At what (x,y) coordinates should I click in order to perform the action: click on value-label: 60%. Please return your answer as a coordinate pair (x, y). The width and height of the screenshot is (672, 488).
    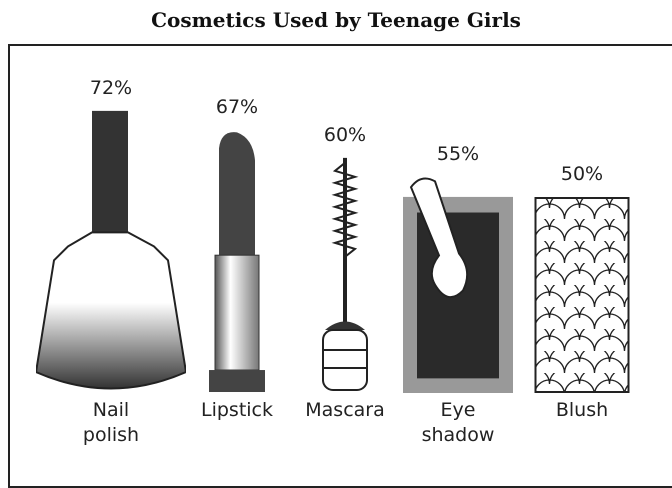
    Looking at the image, I should click on (345, 134).